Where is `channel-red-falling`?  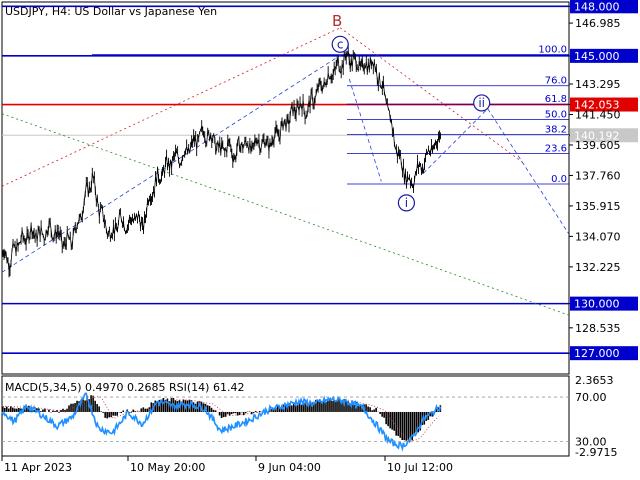
channel-red-falling is located at coordinates (432, 95).